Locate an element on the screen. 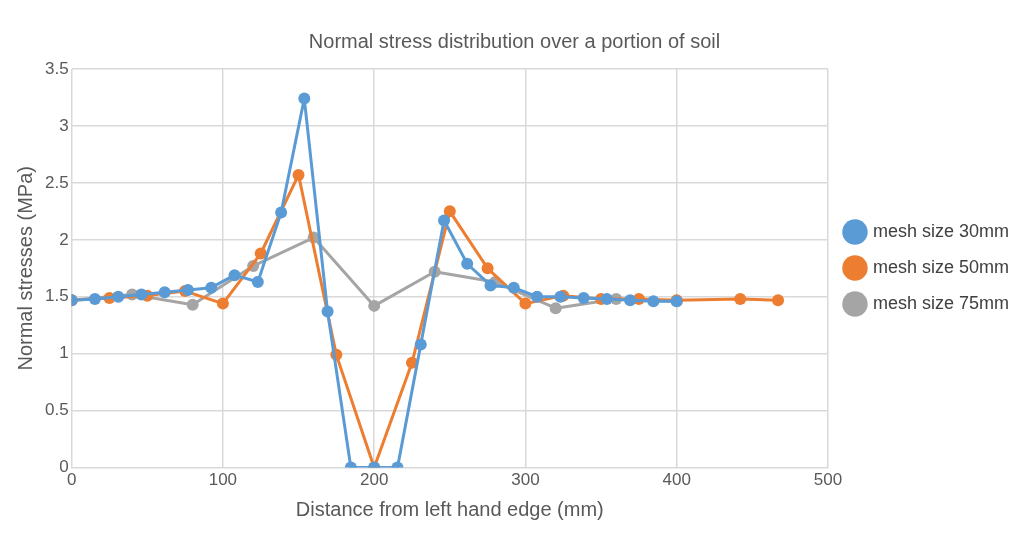 The image size is (1029, 541). y-tick-label: 1.5 is located at coordinates (56, 296).